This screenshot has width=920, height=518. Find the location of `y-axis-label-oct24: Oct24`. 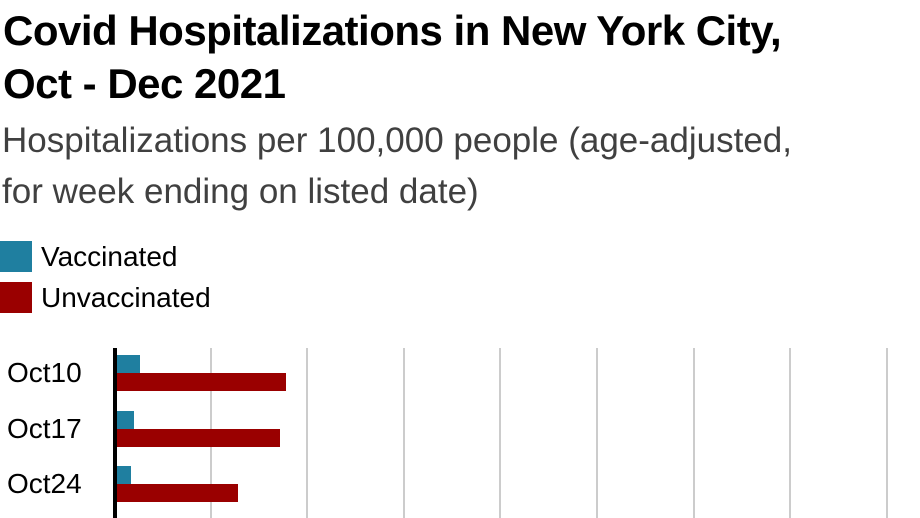

y-axis-label-oct24: Oct24 is located at coordinates (44, 483).